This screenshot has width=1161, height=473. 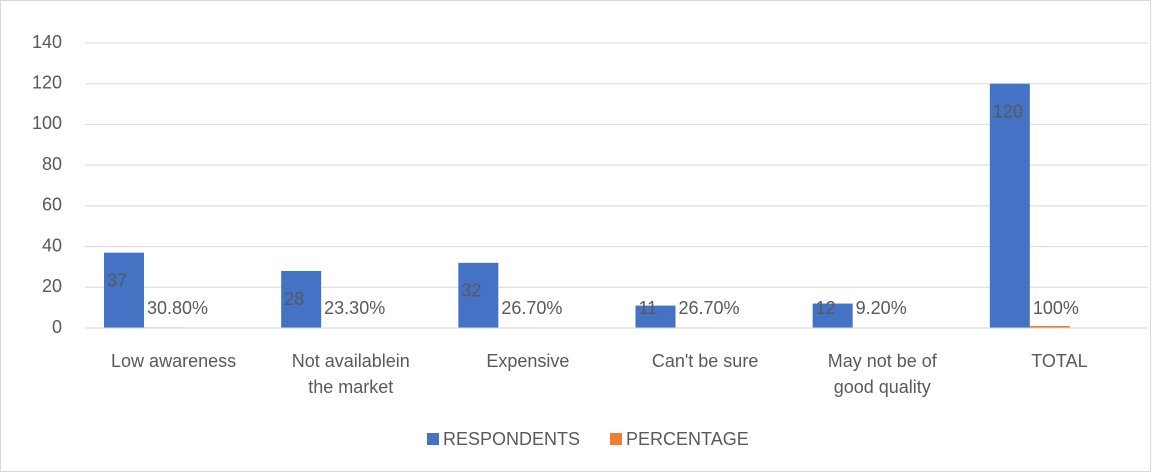 I want to click on data-label: 11, so click(x=648, y=308).